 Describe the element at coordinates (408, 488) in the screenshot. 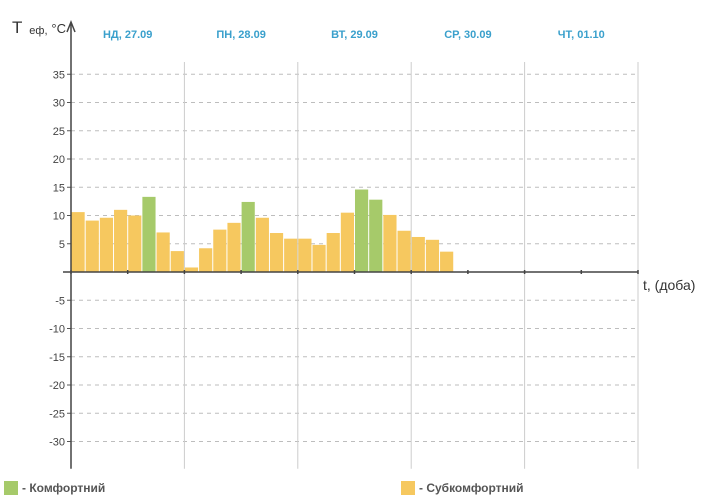

I see `legend-subcomfort-swatch` at that location.